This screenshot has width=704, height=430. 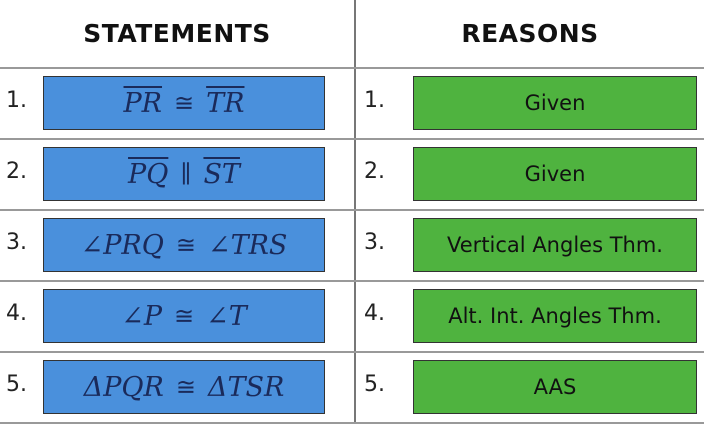 What do you see at coordinates (374, 313) in the screenshot?
I see `reason-number: 4.` at bounding box center [374, 313].